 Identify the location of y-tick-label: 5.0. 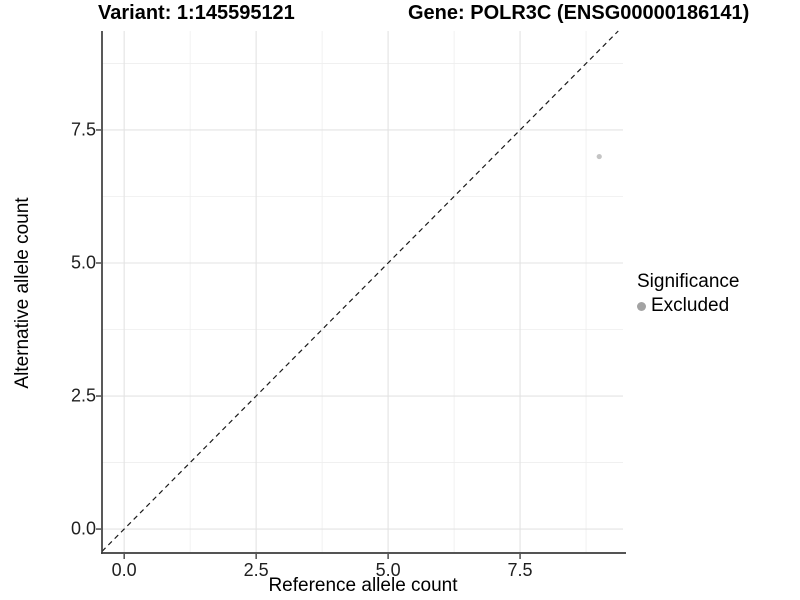
(83, 262).